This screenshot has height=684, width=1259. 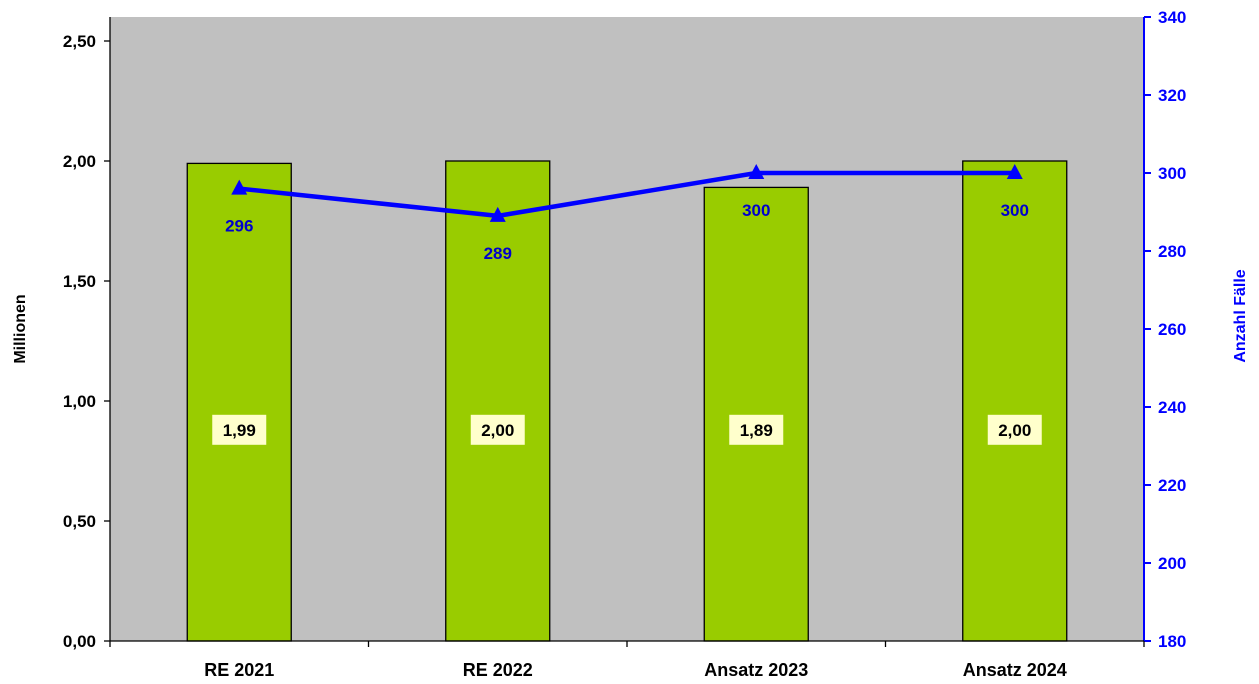 I want to click on left-tick-label: 0,50, so click(x=79, y=521).